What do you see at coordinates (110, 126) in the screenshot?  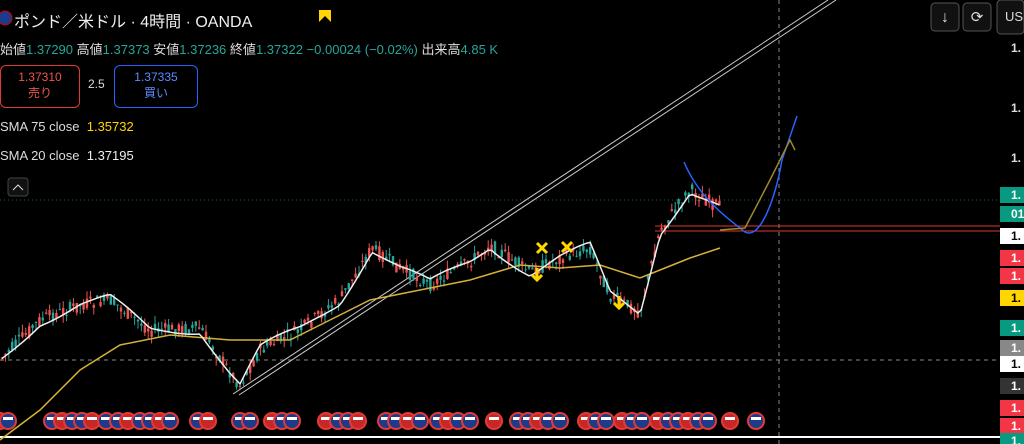 I see `indicator-value: 1.35732` at bounding box center [110, 126].